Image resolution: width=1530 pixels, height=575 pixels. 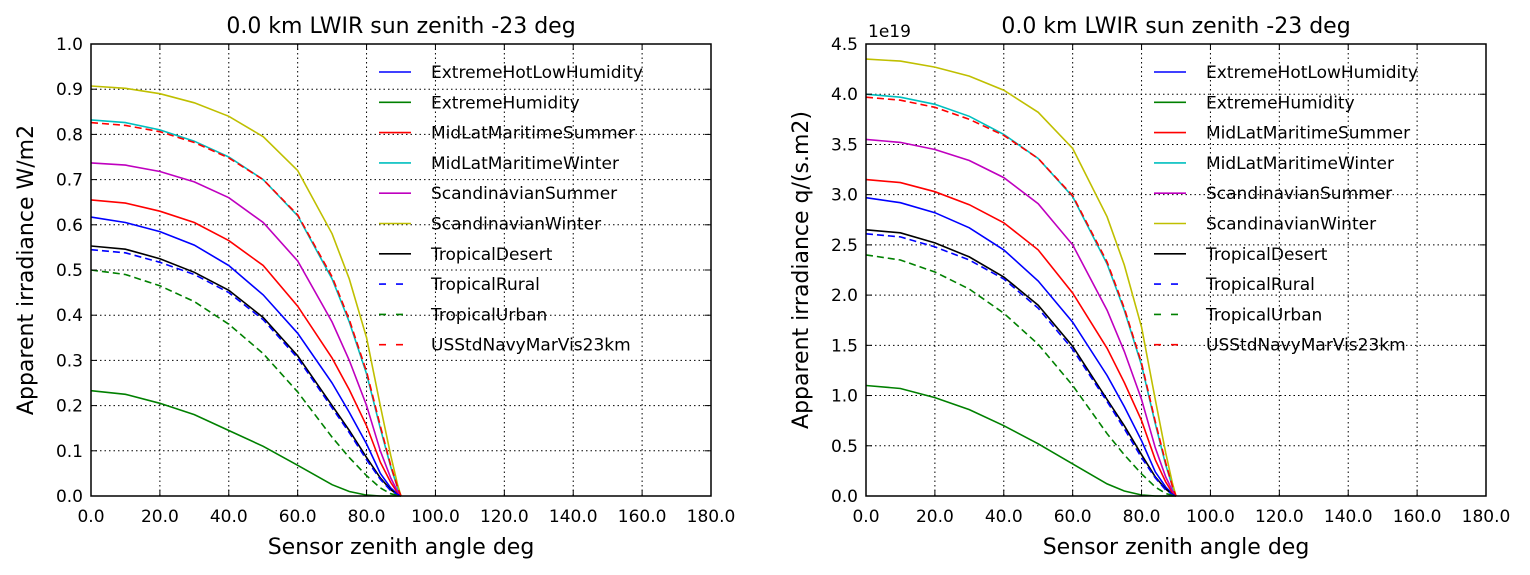 I want to click on series-group, so click(x=246, y=291).